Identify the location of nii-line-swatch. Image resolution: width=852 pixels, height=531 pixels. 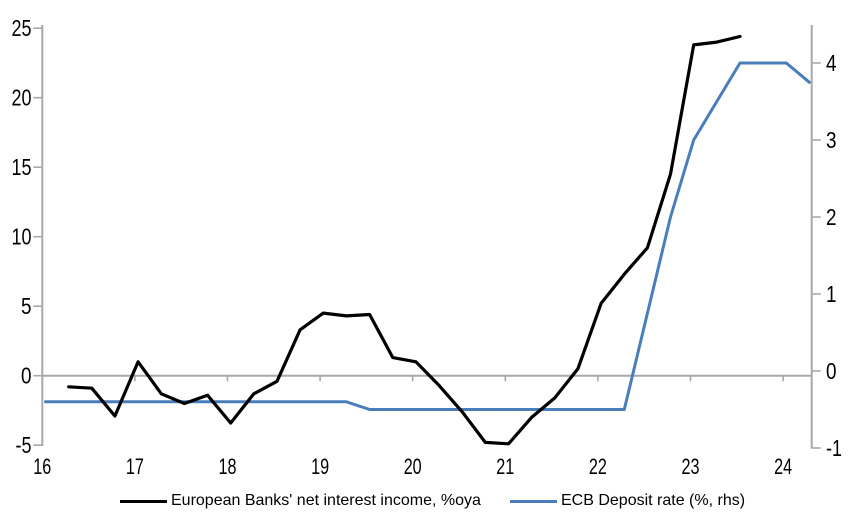
(143, 501).